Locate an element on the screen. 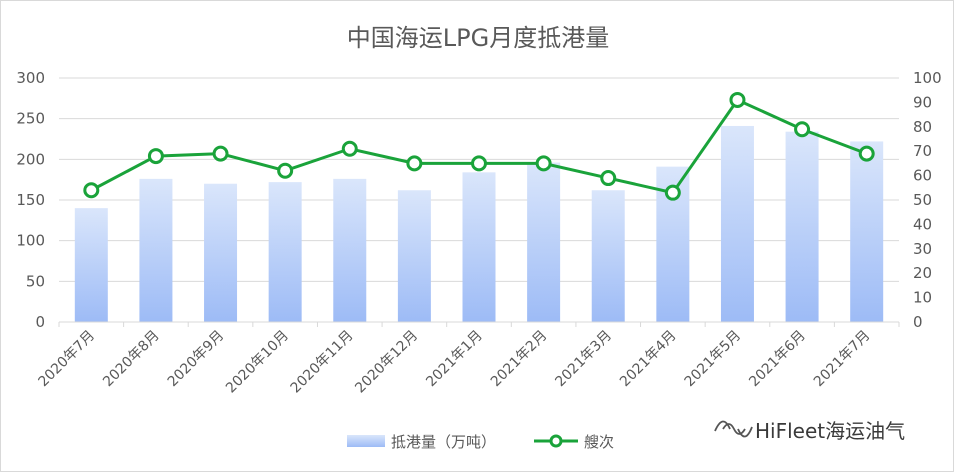 This screenshot has height=472, width=954. x-tick-label: 2021年7月 is located at coordinates (842, 359).